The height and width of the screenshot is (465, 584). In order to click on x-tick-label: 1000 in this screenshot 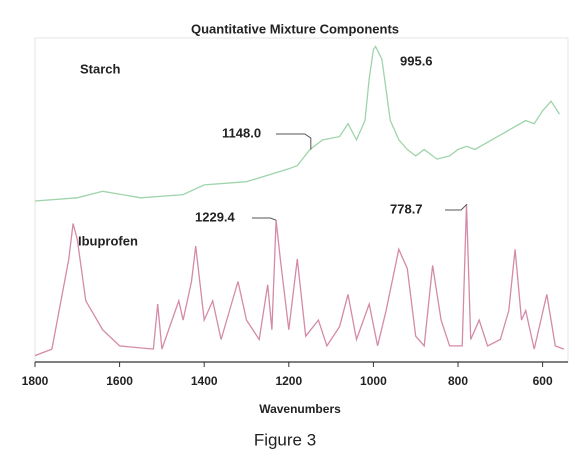, I will do `click(373, 381)`.